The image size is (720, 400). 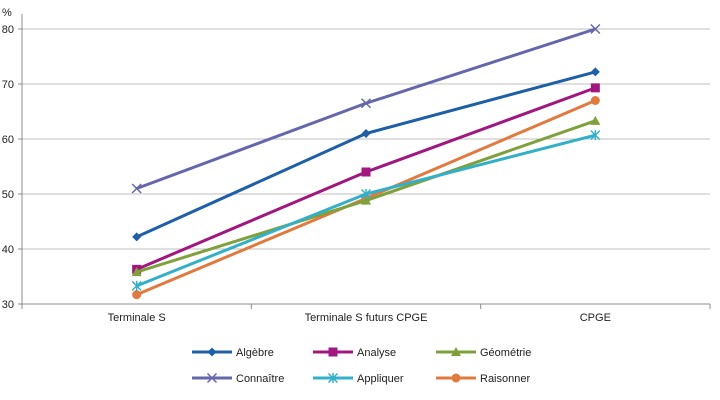 What do you see at coordinates (376, 353) in the screenshot?
I see `legend-label: Analyse` at bounding box center [376, 353].